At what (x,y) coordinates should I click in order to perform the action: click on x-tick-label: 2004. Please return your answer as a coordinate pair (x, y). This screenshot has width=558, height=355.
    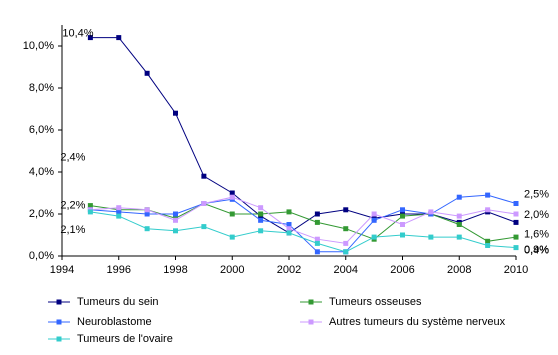
    Looking at the image, I should click on (346, 270).